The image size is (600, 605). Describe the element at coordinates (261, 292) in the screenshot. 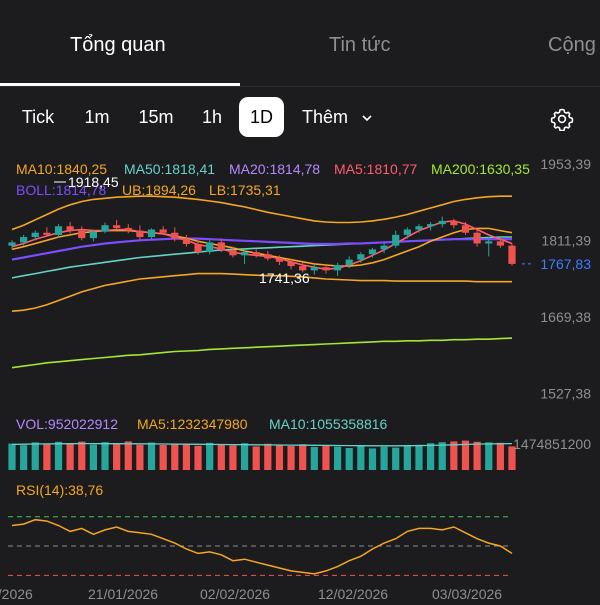

I see `boll-lower-band-line` at that location.